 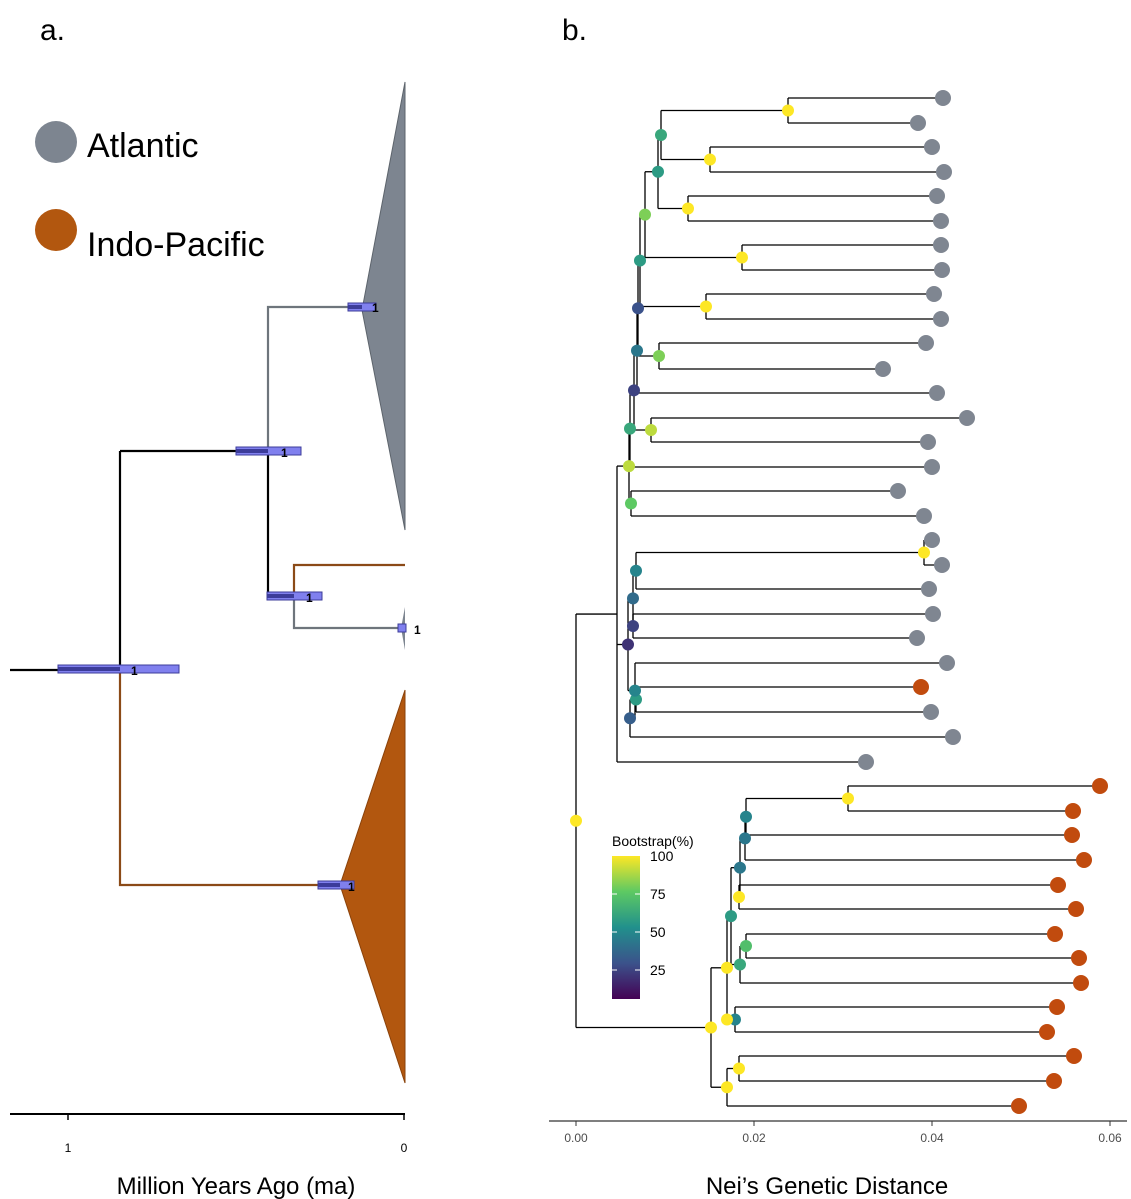 What do you see at coordinates (375, 308) in the screenshot?
I see `node-support-atlantic-main: 1` at bounding box center [375, 308].